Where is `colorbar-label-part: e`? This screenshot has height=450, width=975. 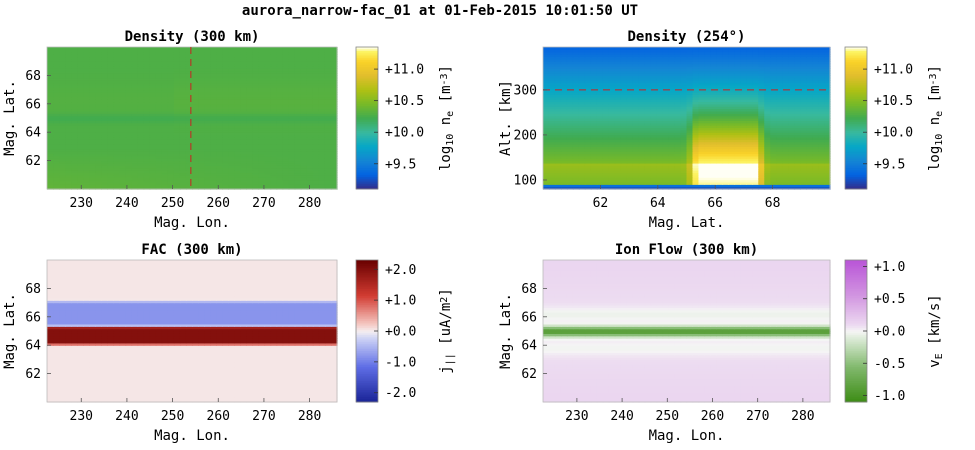 colorbar-label-part: e is located at coordinates (450, 114).